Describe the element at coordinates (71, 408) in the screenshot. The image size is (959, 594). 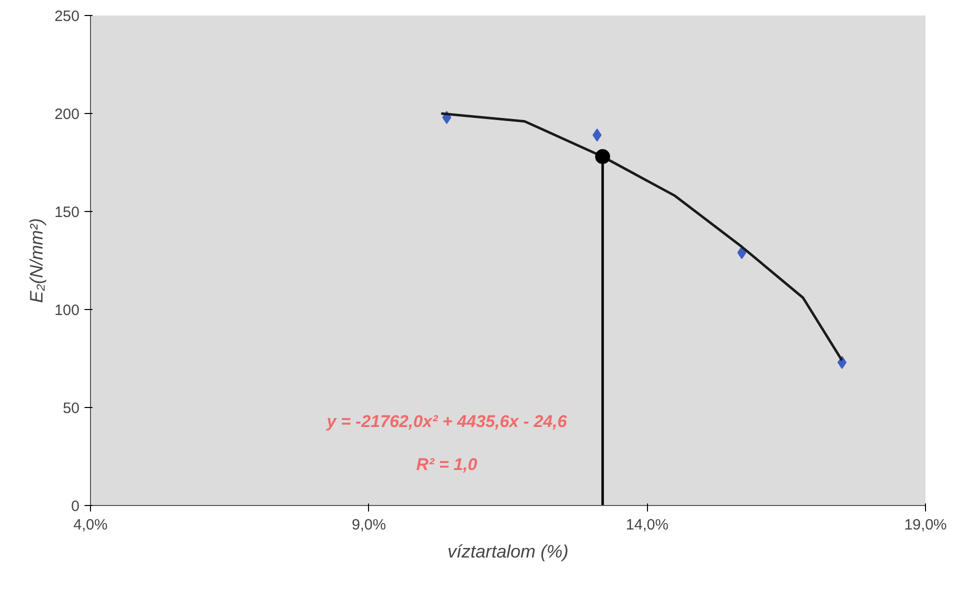
I see `y-tick-label: 50` at that location.